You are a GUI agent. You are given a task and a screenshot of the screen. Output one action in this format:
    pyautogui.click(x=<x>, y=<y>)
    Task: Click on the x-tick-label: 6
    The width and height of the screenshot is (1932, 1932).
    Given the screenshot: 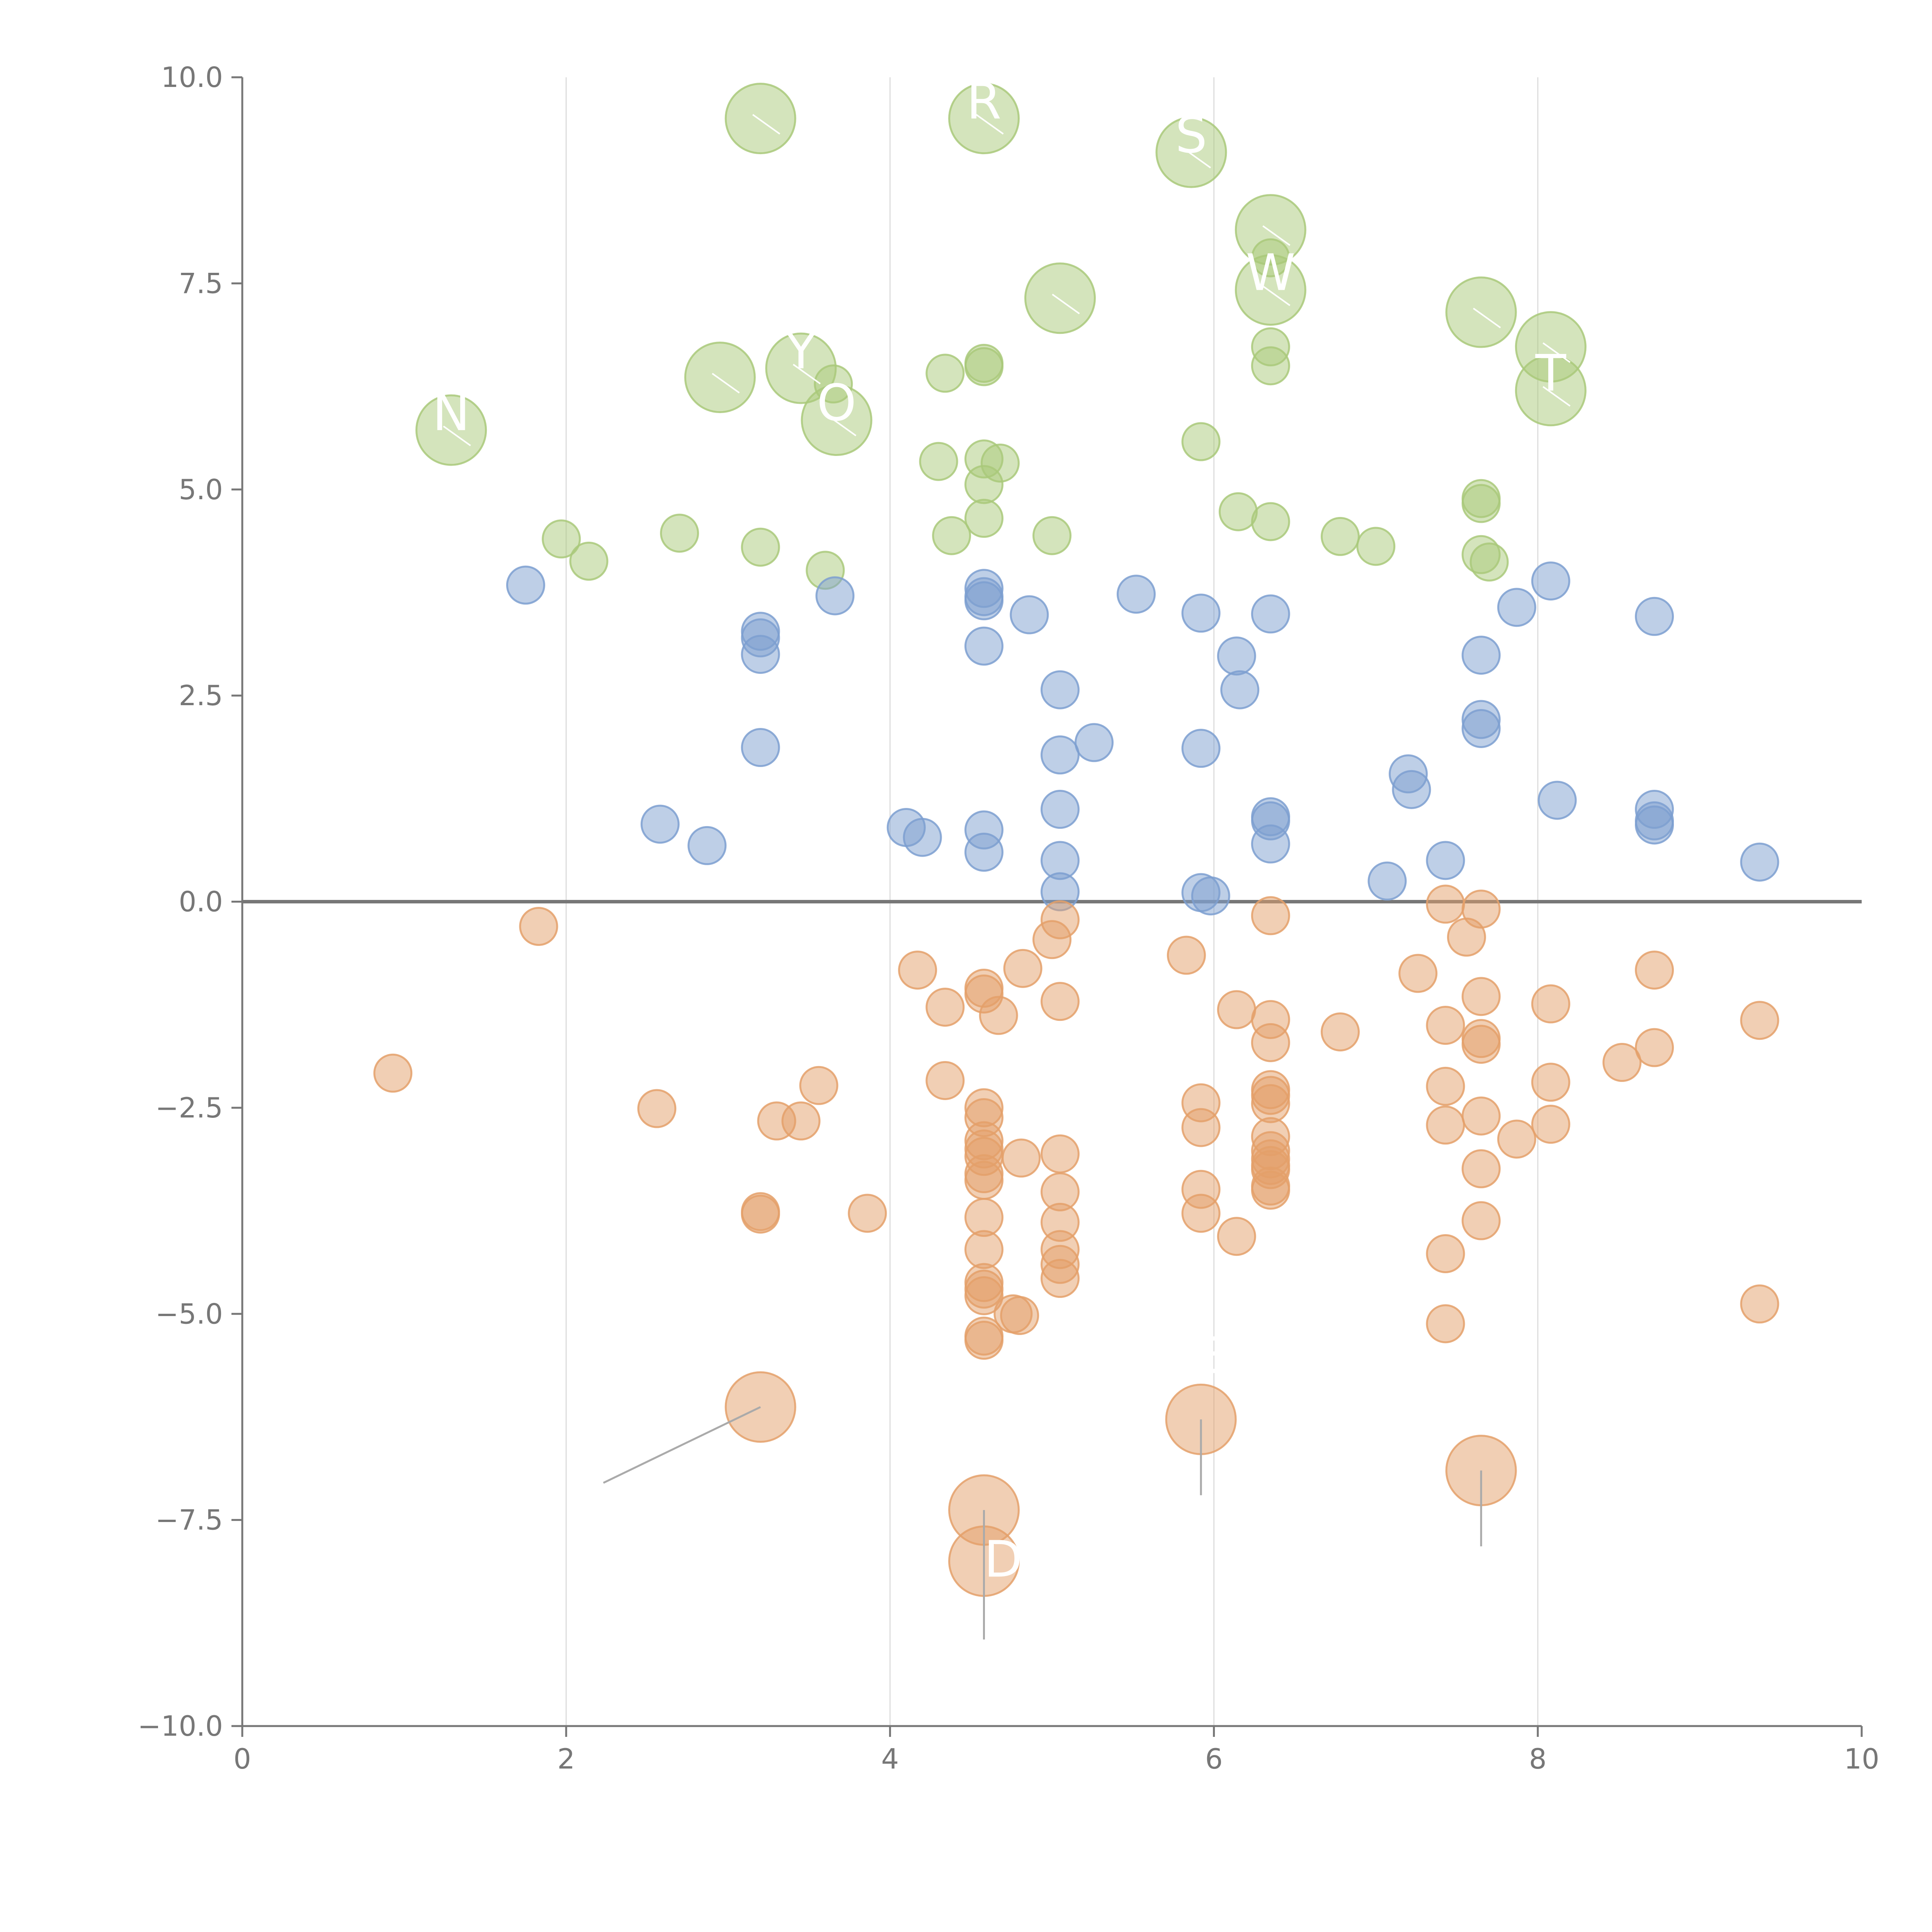 What is the action you would take?
    pyautogui.click(x=1214, y=1759)
    